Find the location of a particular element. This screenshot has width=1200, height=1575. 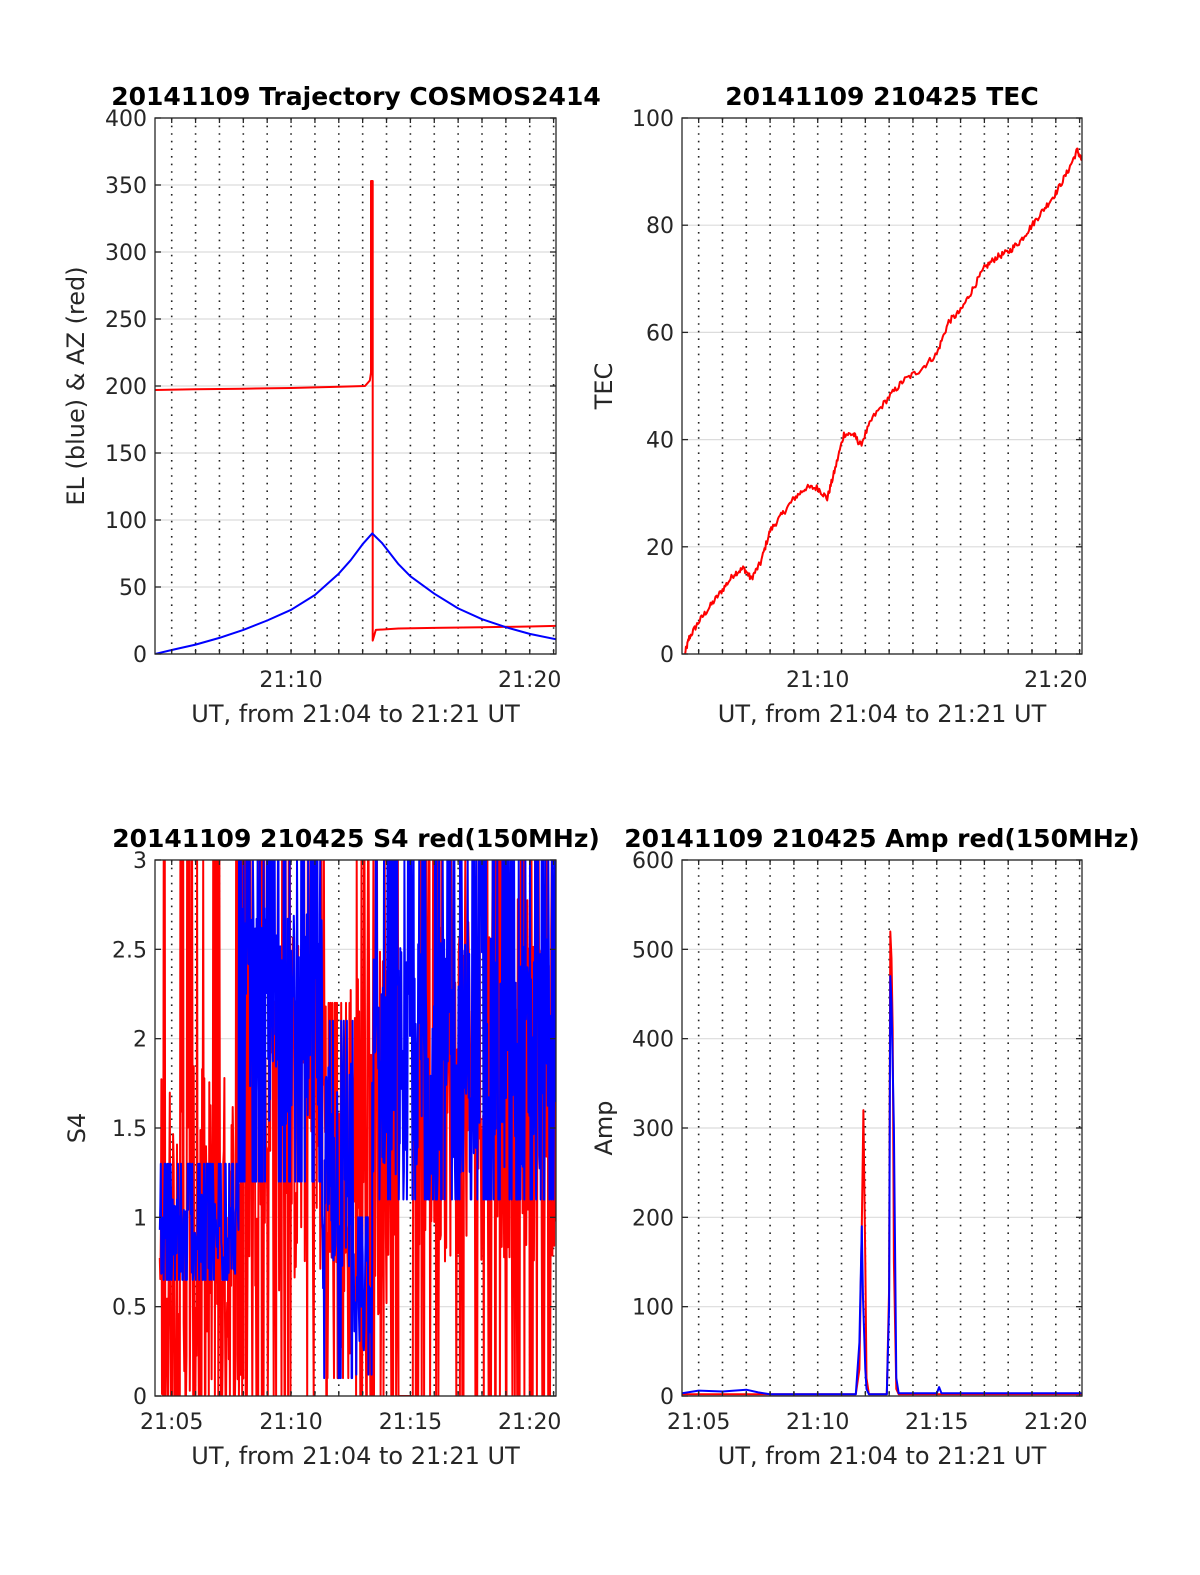

y-axis-label: EL (blue) & AZ (red) is located at coordinates (76, 385).